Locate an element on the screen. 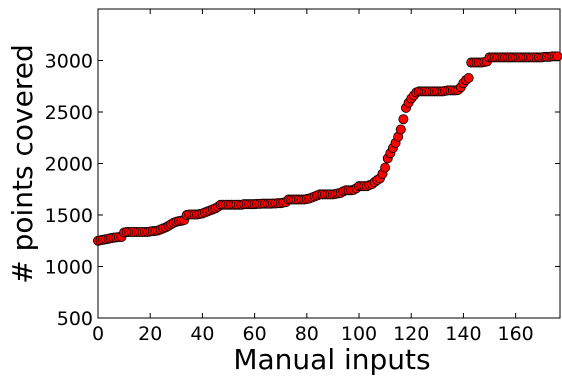 This screenshot has height=381, width=562. x-axis-label: Manual inputs is located at coordinates (331, 359).